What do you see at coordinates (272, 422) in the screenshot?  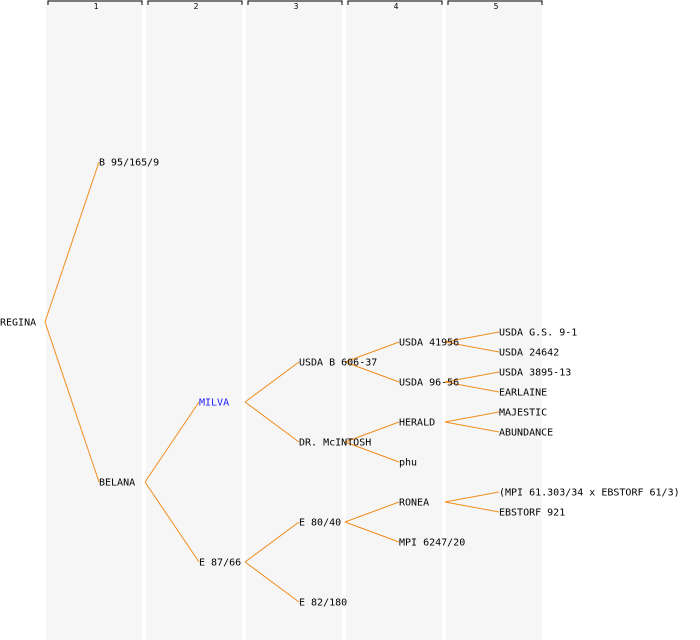 I see `edge-milva-drmcintosh` at bounding box center [272, 422].